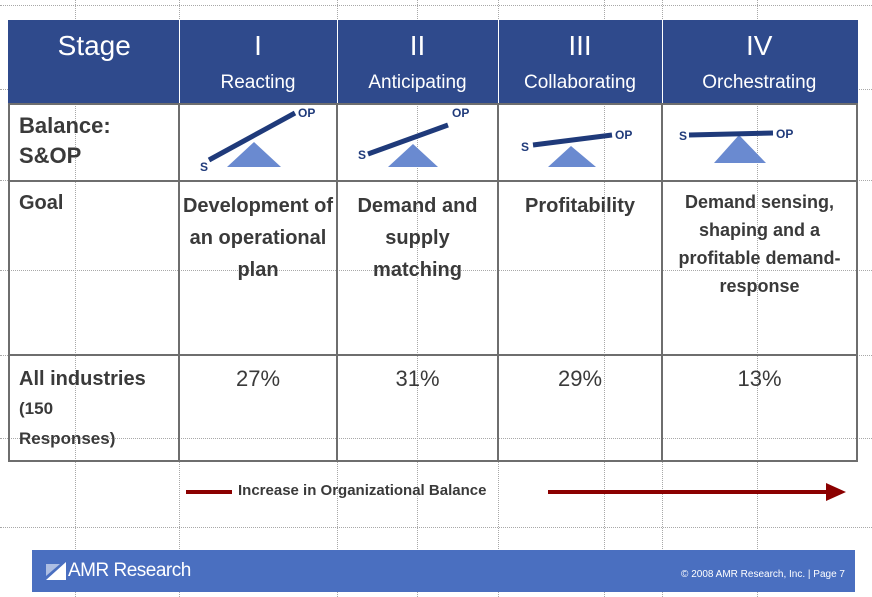 The height and width of the screenshot is (597, 872). Describe the element at coordinates (518, 492) in the screenshot. I see `balance-increase-arrow: Increase in Organizational Balance` at that location.